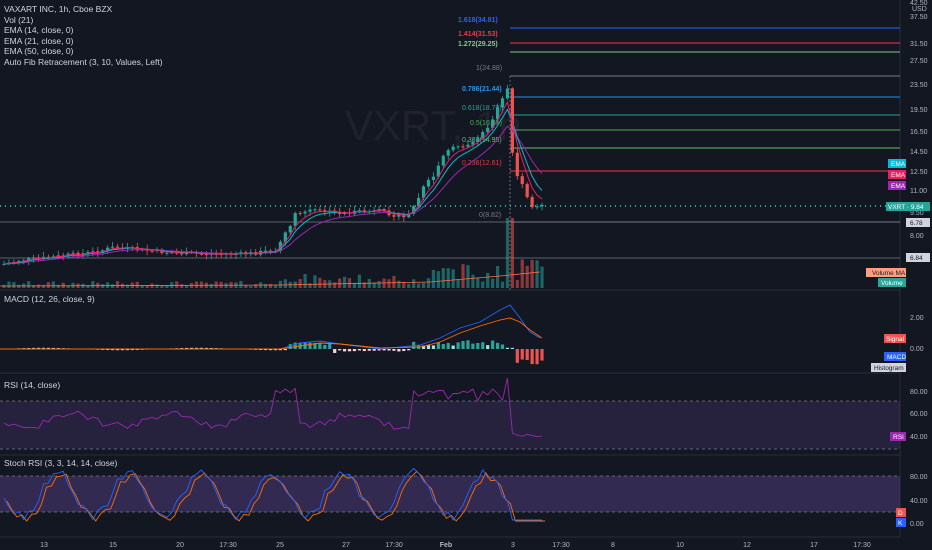 This screenshot has width=932, height=550. What do you see at coordinates (270, 279) in the screenshot?
I see `volume-ma-line` at bounding box center [270, 279].